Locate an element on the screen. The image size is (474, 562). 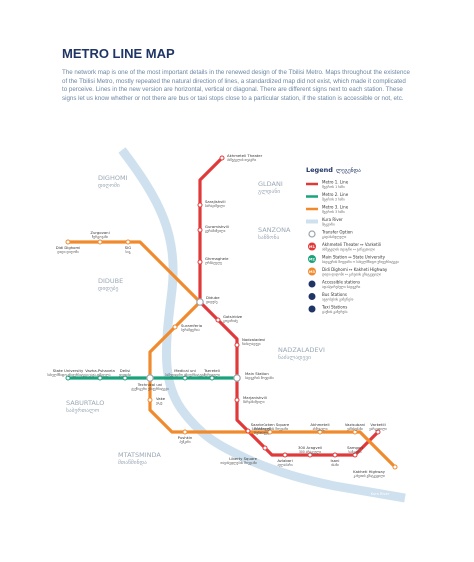
legend-badge-text: M1 is located at coordinates (312, 247).